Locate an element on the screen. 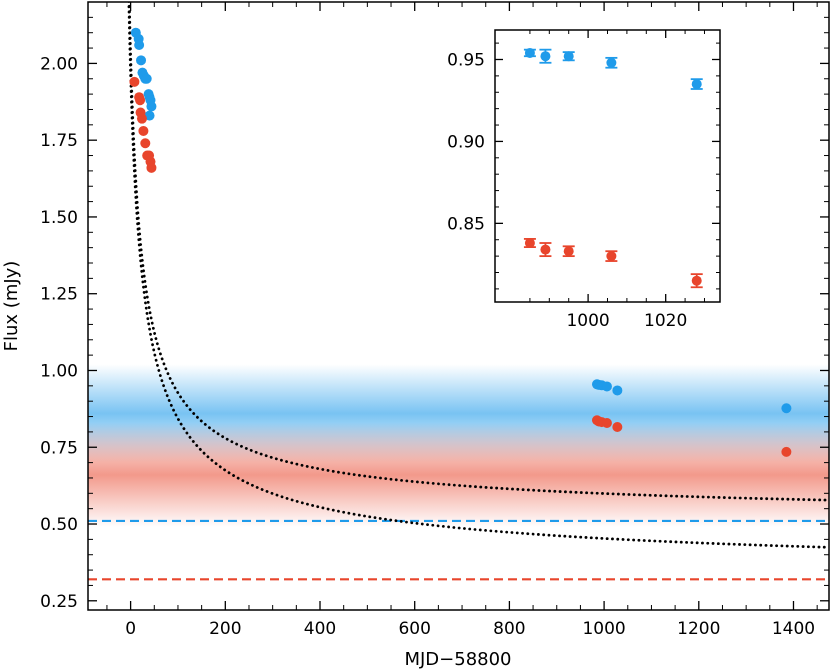  inset-axis-ticks: 1000 1020 0.85 0.90 0.95 is located at coordinates (583, 180).